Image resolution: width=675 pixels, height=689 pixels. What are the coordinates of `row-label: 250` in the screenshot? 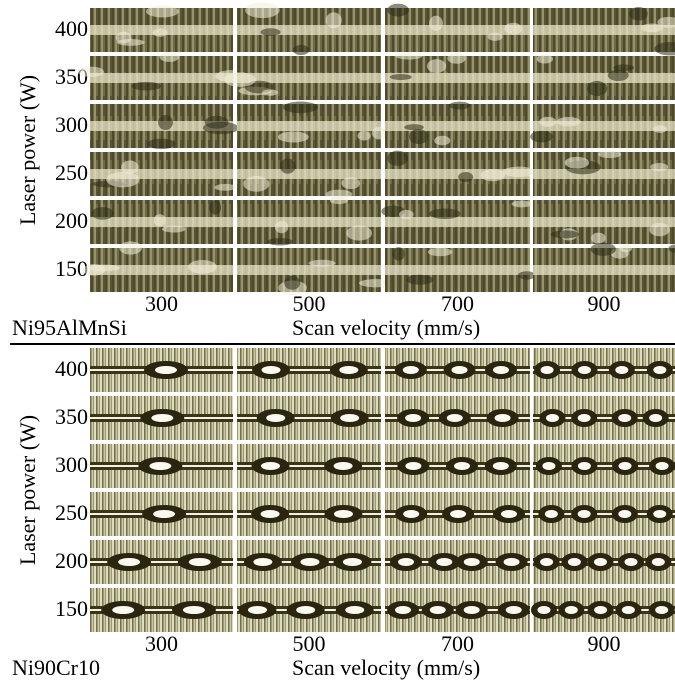 It's located at (71, 512).